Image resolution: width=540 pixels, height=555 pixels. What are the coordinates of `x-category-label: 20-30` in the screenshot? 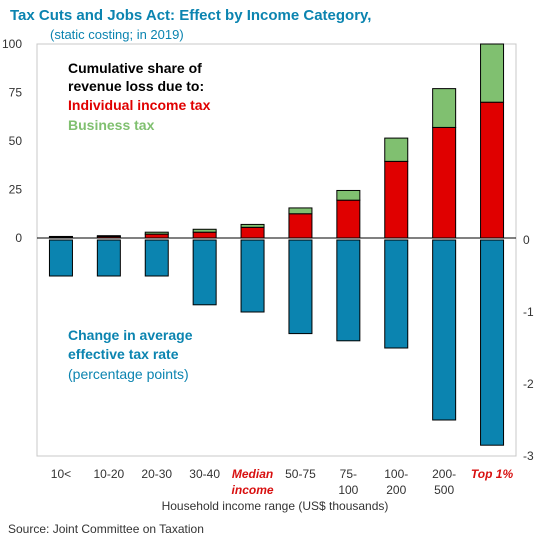 It's located at (156, 474).